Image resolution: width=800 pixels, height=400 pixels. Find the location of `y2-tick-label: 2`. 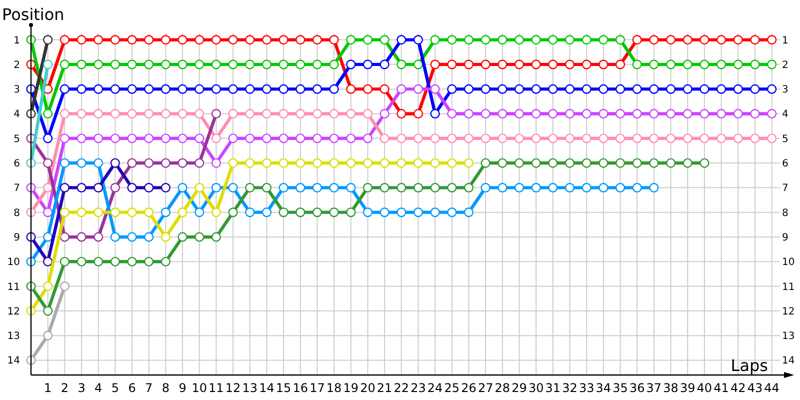

y2-tick-label: 2 is located at coordinates (785, 65).